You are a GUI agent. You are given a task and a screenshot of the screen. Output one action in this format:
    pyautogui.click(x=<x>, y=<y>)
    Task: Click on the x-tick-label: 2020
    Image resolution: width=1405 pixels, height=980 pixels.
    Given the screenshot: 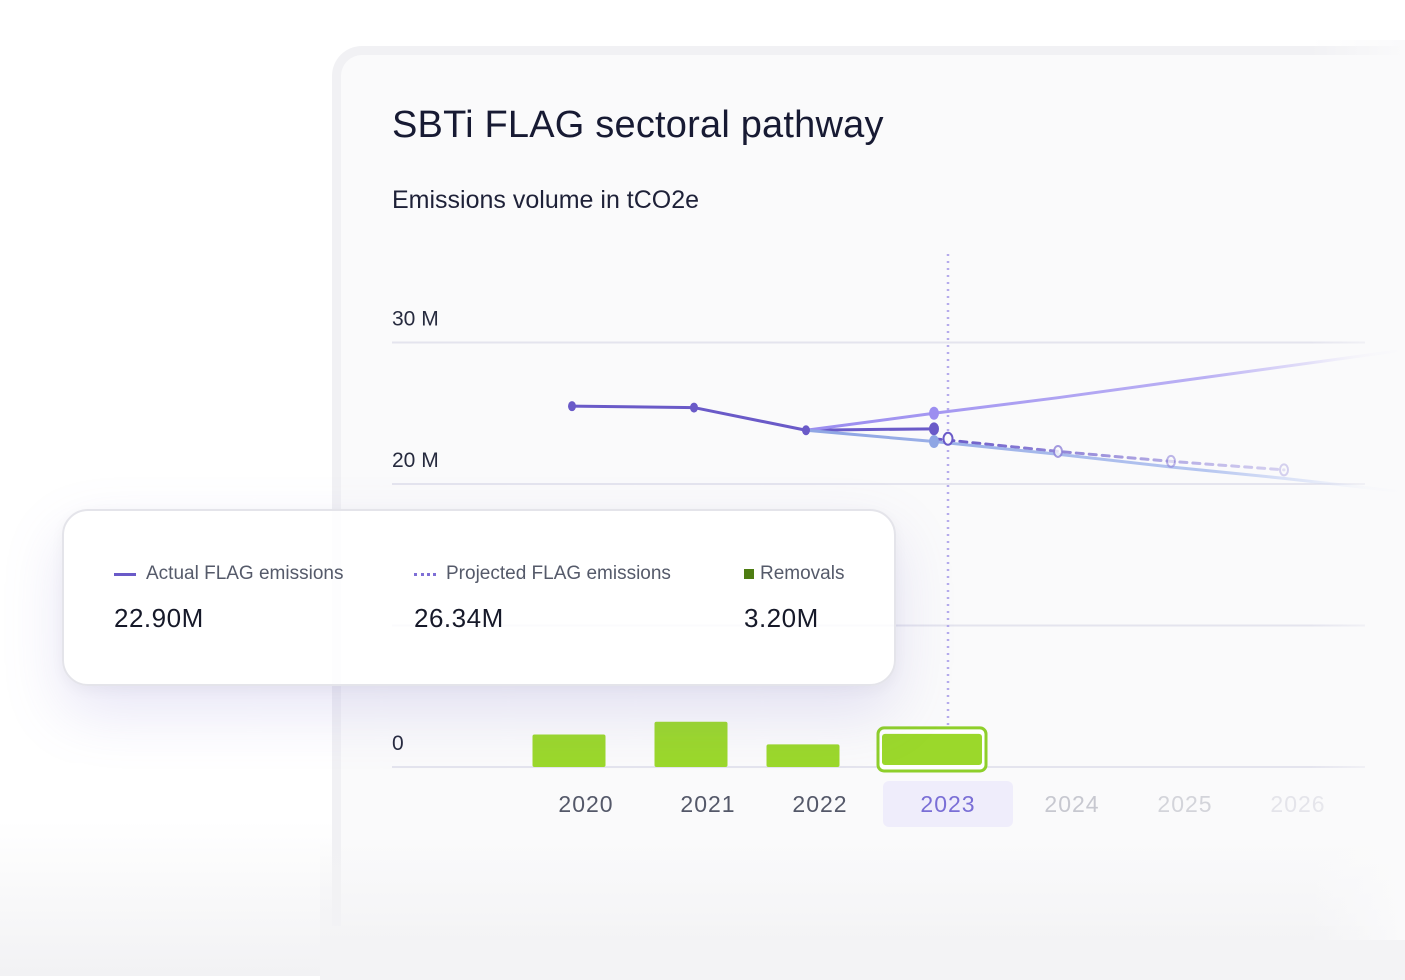 What is the action you would take?
    pyautogui.click(x=585, y=804)
    